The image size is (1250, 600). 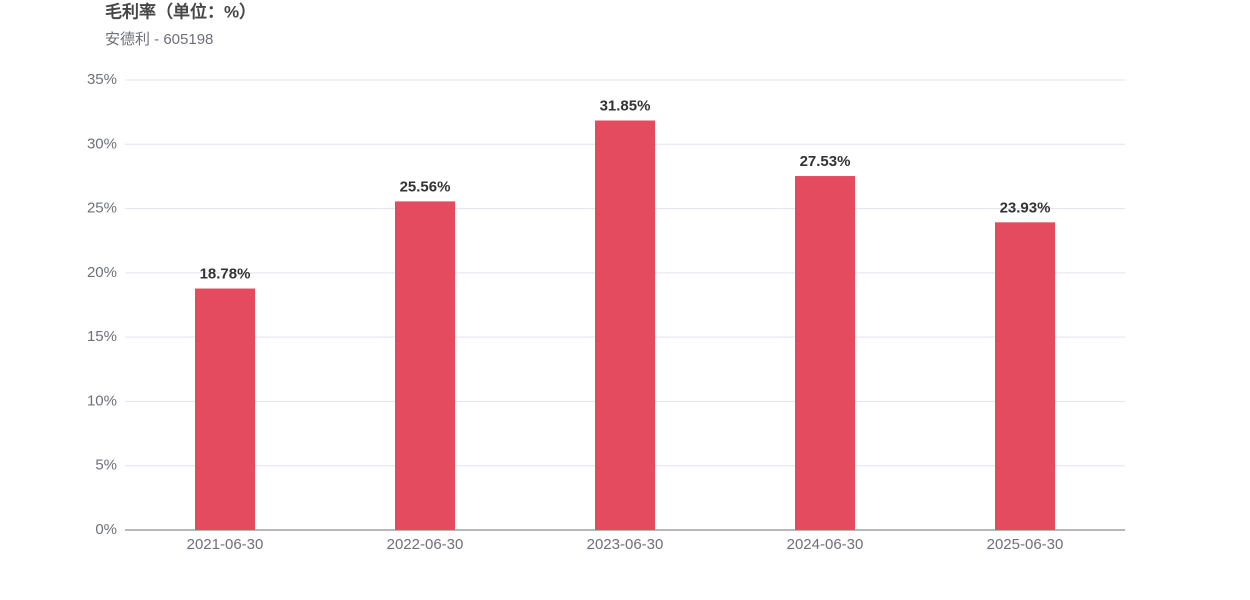 I want to click on x-tick-label: 2023-06-30, so click(x=625, y=544).